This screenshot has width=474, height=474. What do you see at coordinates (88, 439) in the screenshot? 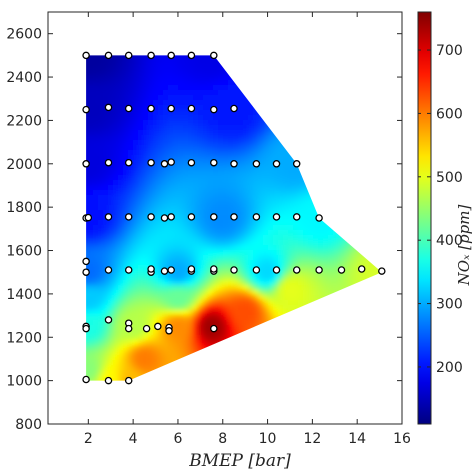
I see `x-tick-label: 2` at bounding box center [88, 439].